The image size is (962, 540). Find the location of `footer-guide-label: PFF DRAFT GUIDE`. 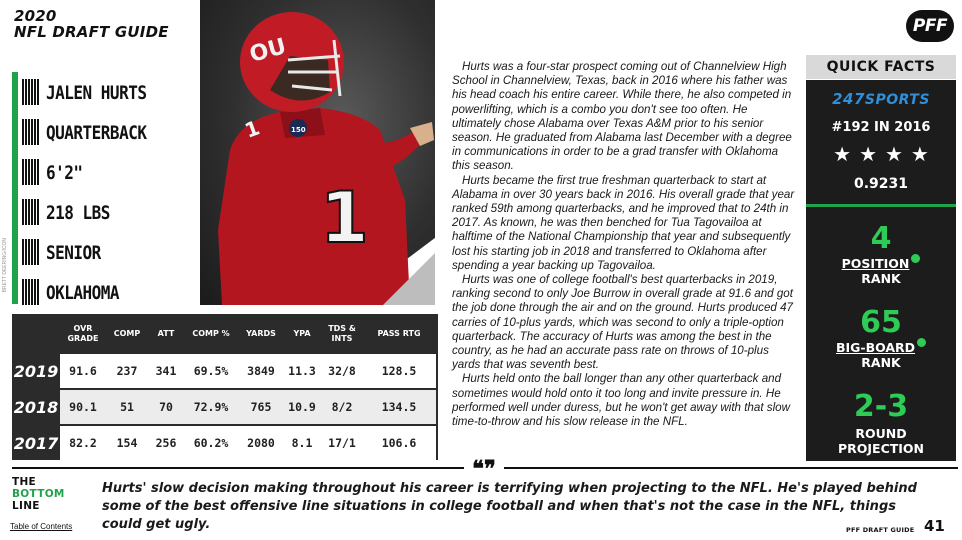

footer-guide-label: PFF DRAFT GUIDE is located at coordinates (880, 530).